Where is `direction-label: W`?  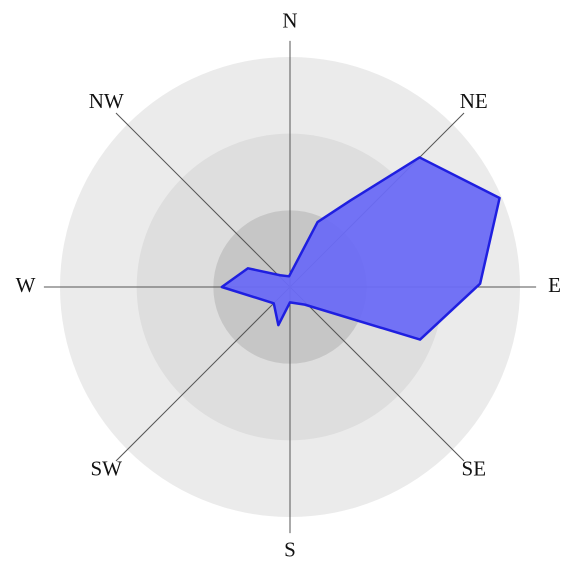
direction-label: W is located at coordinates (26, 285).